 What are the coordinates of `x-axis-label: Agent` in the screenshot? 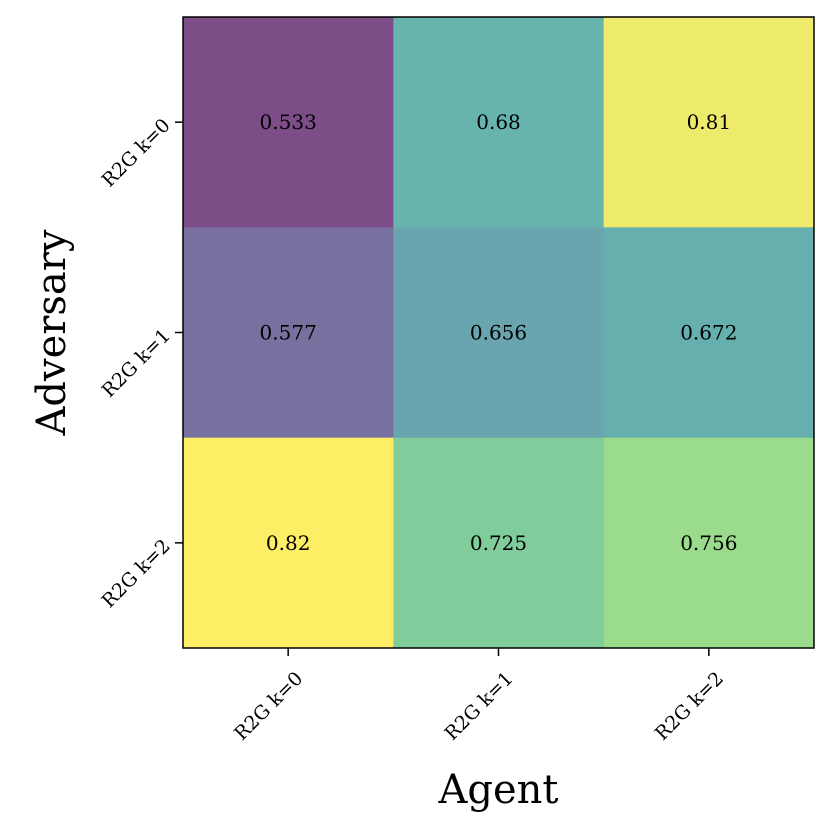 It's located at (498, 790).